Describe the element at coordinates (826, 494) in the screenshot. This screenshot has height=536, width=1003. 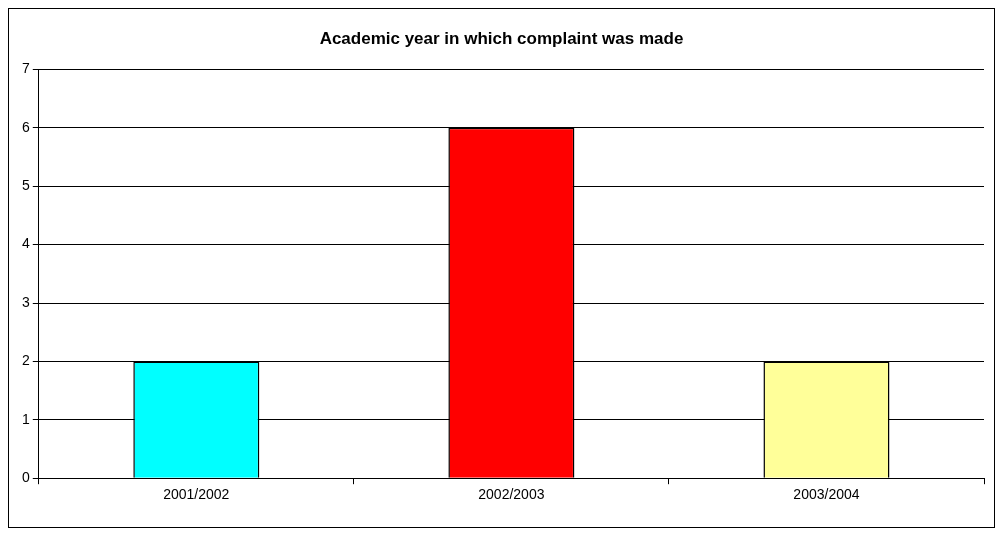
I see `x-tick-label: 2003/2004` at that location.